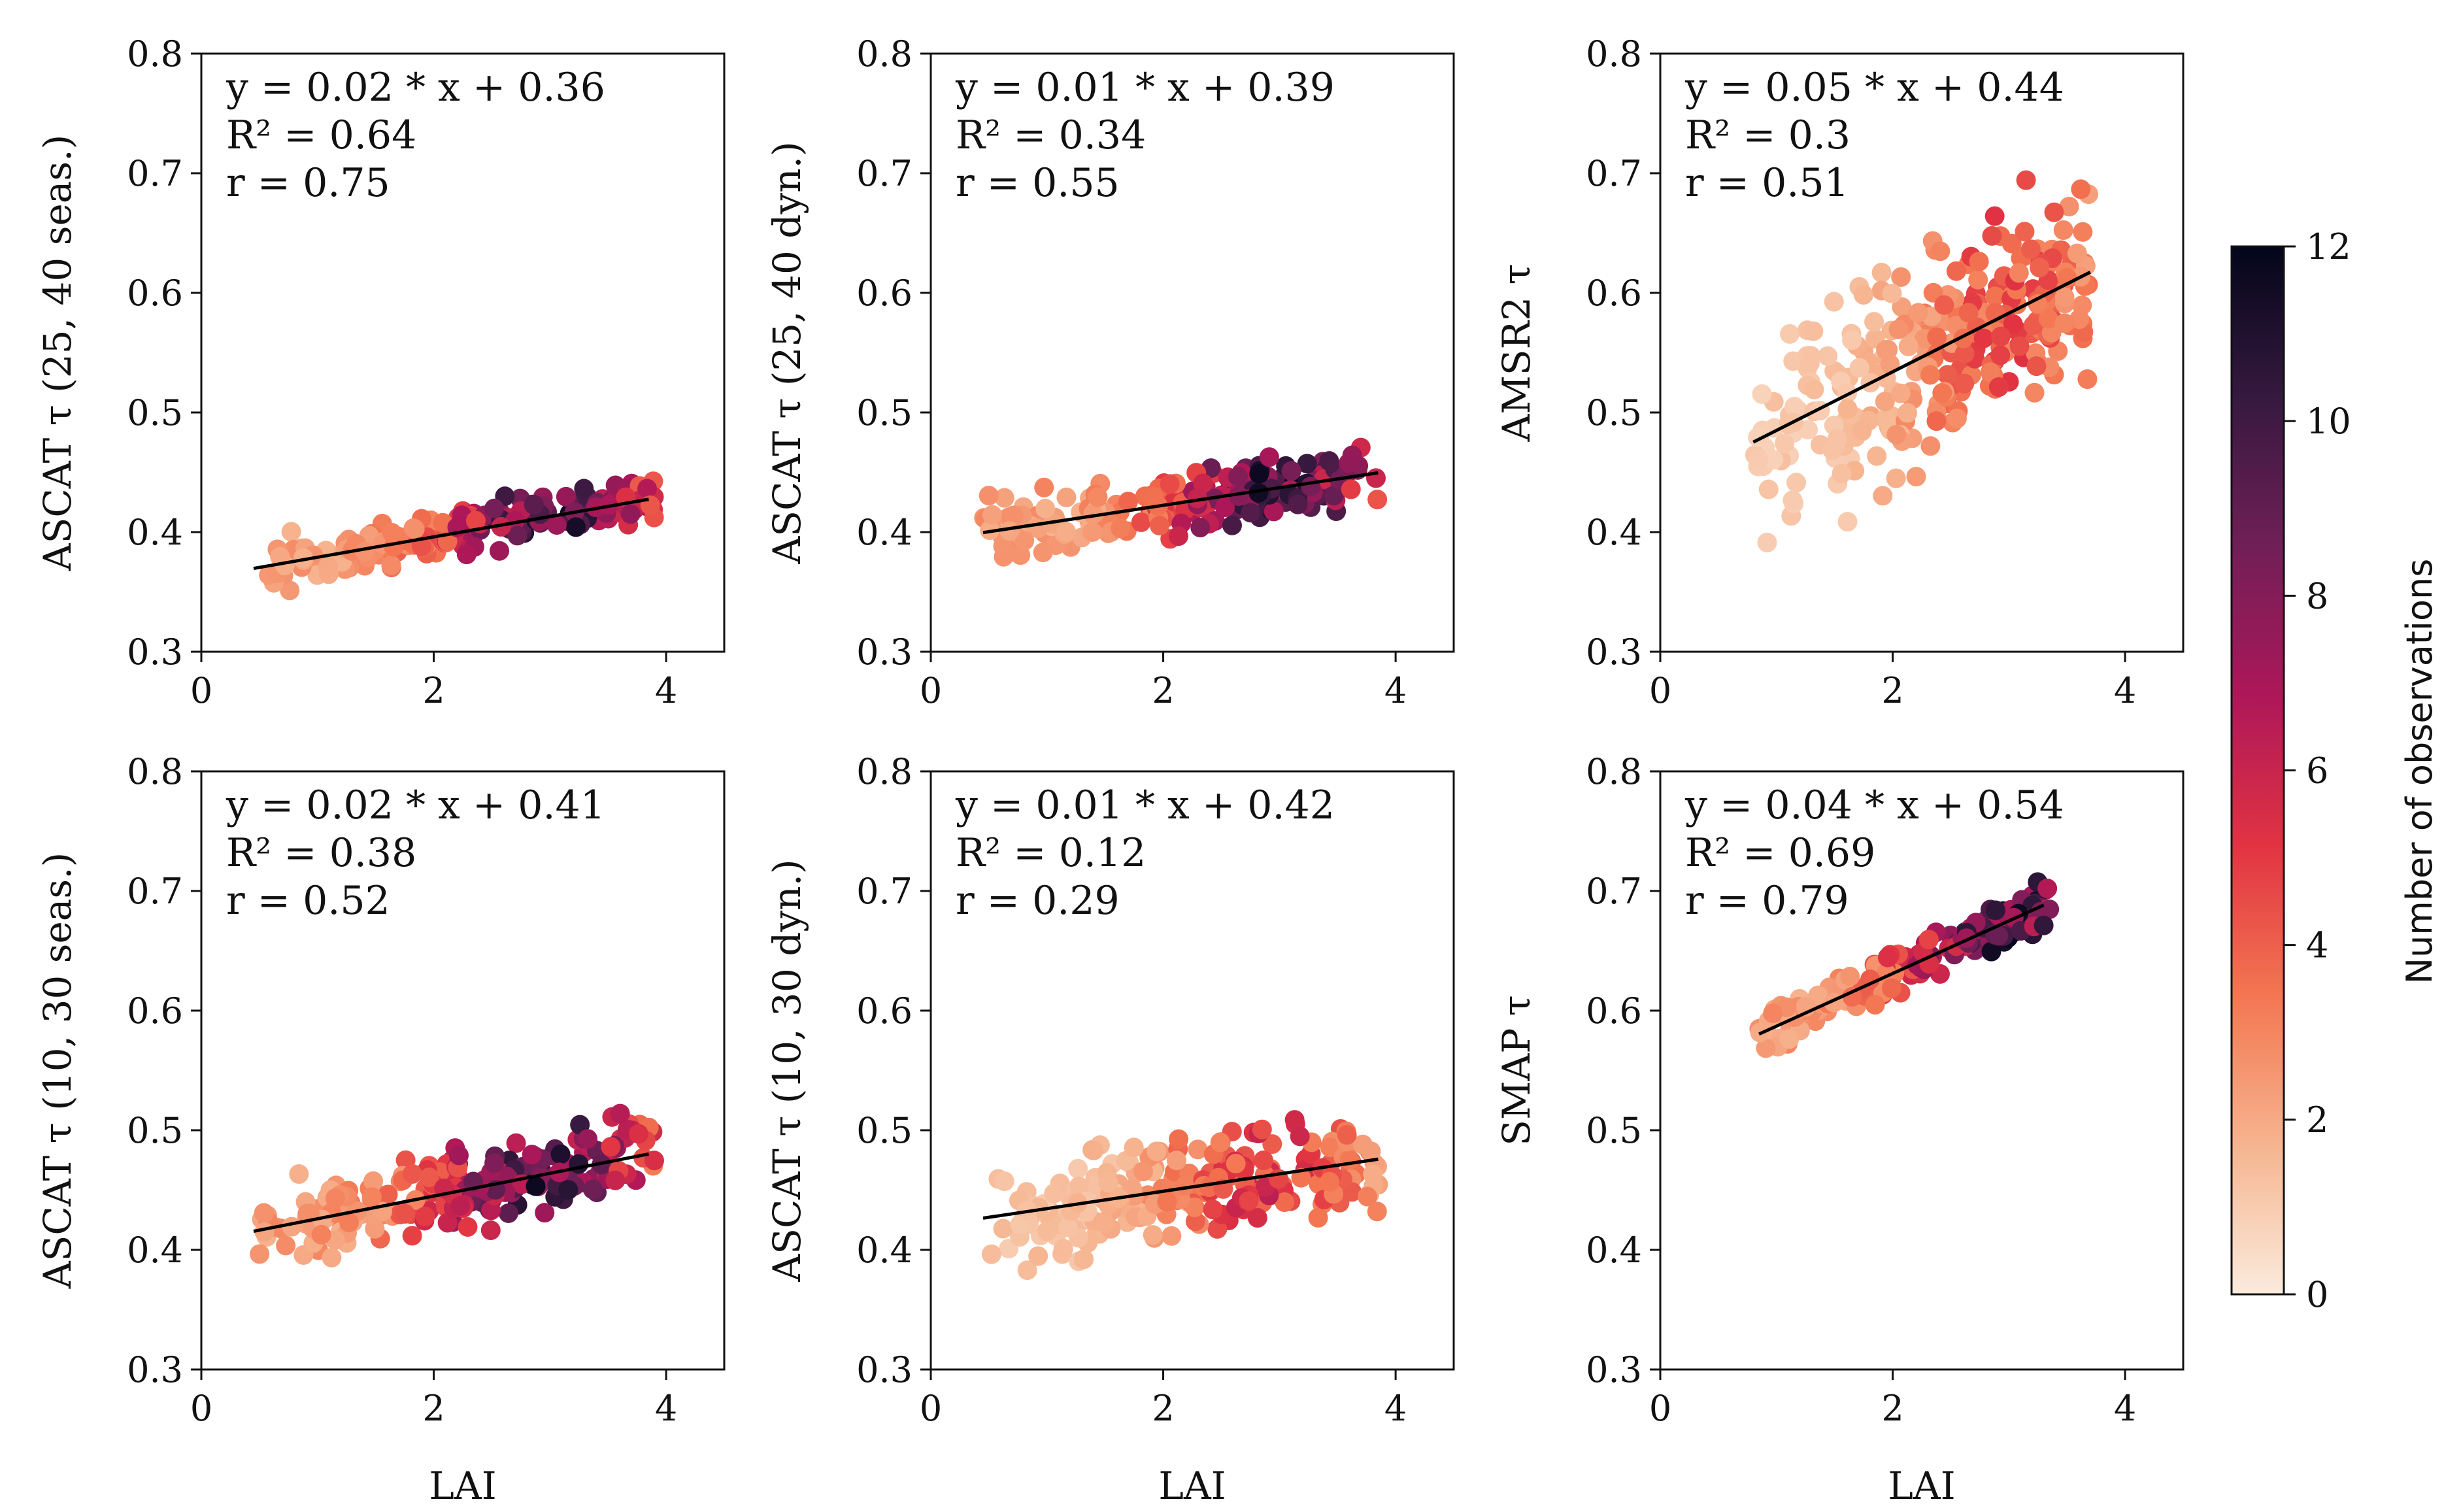 The image size is (2444, 1512). I want to click on x-axis-label: LAI, so click(1921, 1486).